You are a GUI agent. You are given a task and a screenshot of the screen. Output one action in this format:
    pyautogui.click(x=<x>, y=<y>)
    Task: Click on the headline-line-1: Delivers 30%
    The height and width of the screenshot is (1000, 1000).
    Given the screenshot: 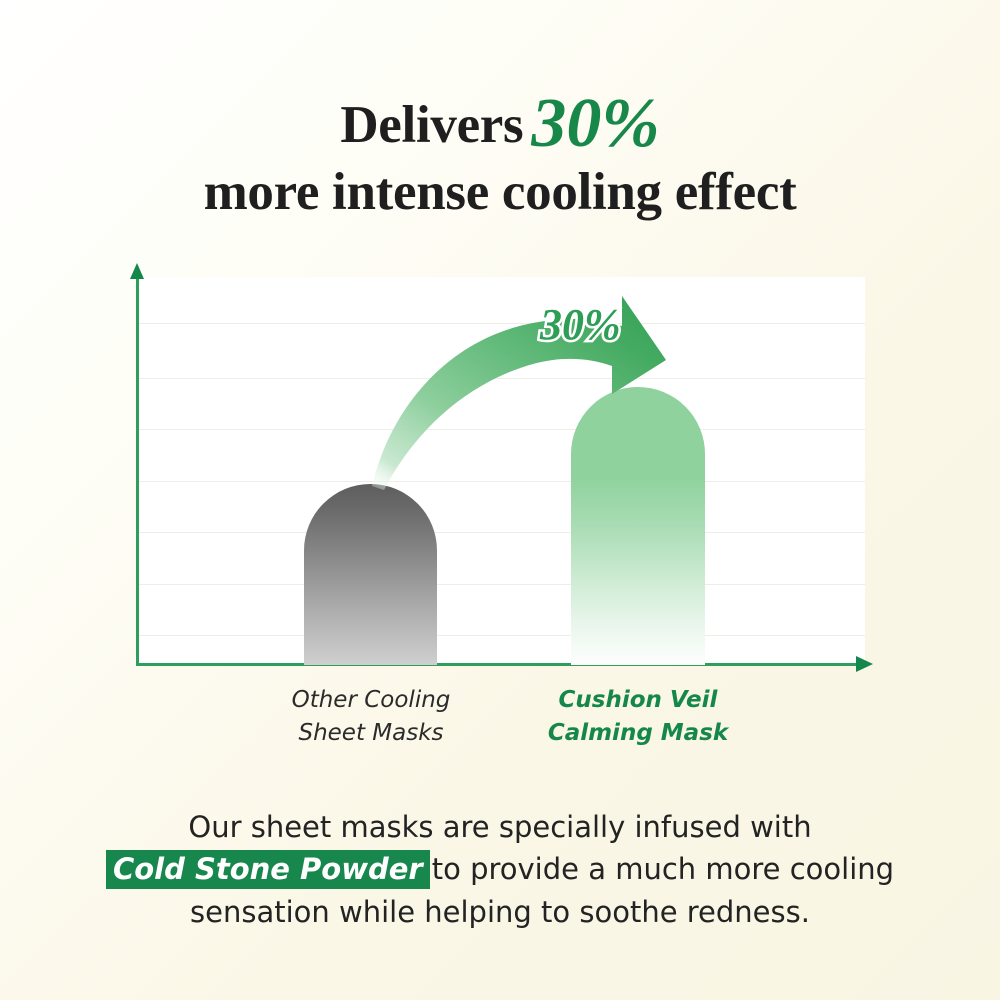 What is the action you would take?
    pyautogui.click(x=500, y=123)
    